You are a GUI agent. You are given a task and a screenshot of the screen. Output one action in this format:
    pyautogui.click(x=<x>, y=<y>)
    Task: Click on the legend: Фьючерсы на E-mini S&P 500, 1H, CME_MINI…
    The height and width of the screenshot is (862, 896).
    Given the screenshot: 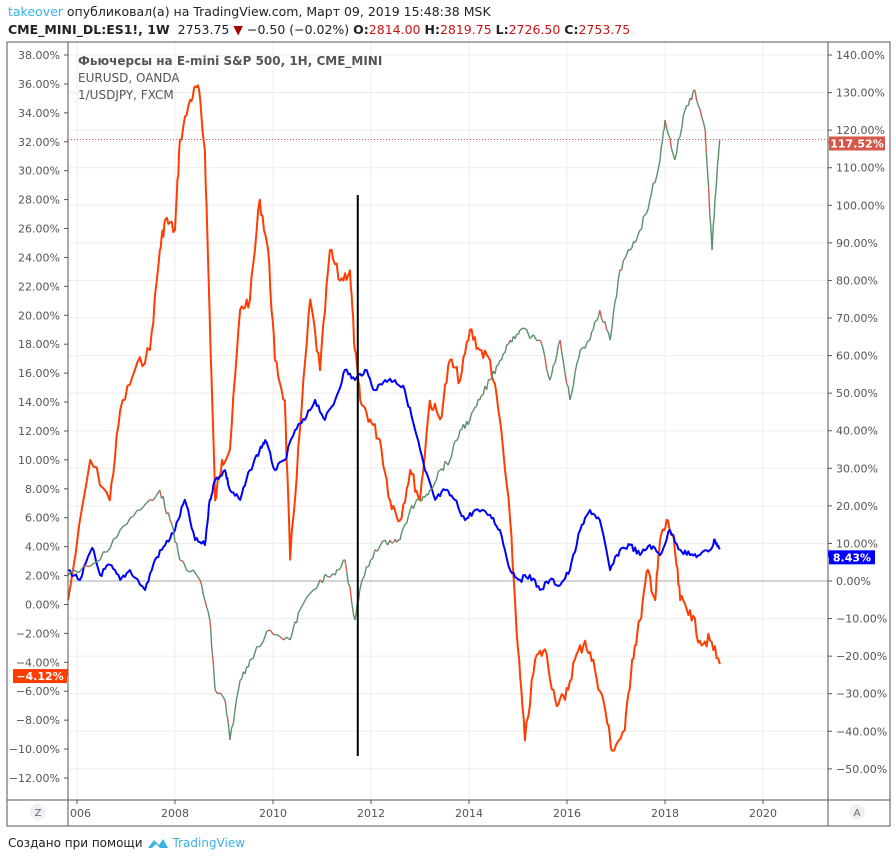 What is the action you would take?
    pyautogui.click(x=230, y=78)
    